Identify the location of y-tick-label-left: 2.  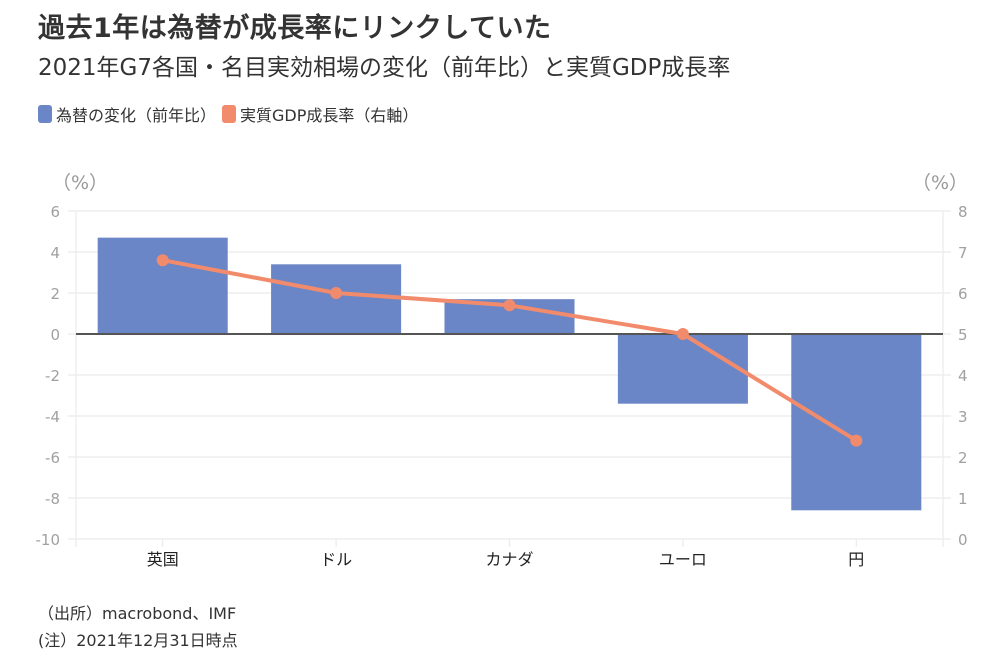
(55, 294).